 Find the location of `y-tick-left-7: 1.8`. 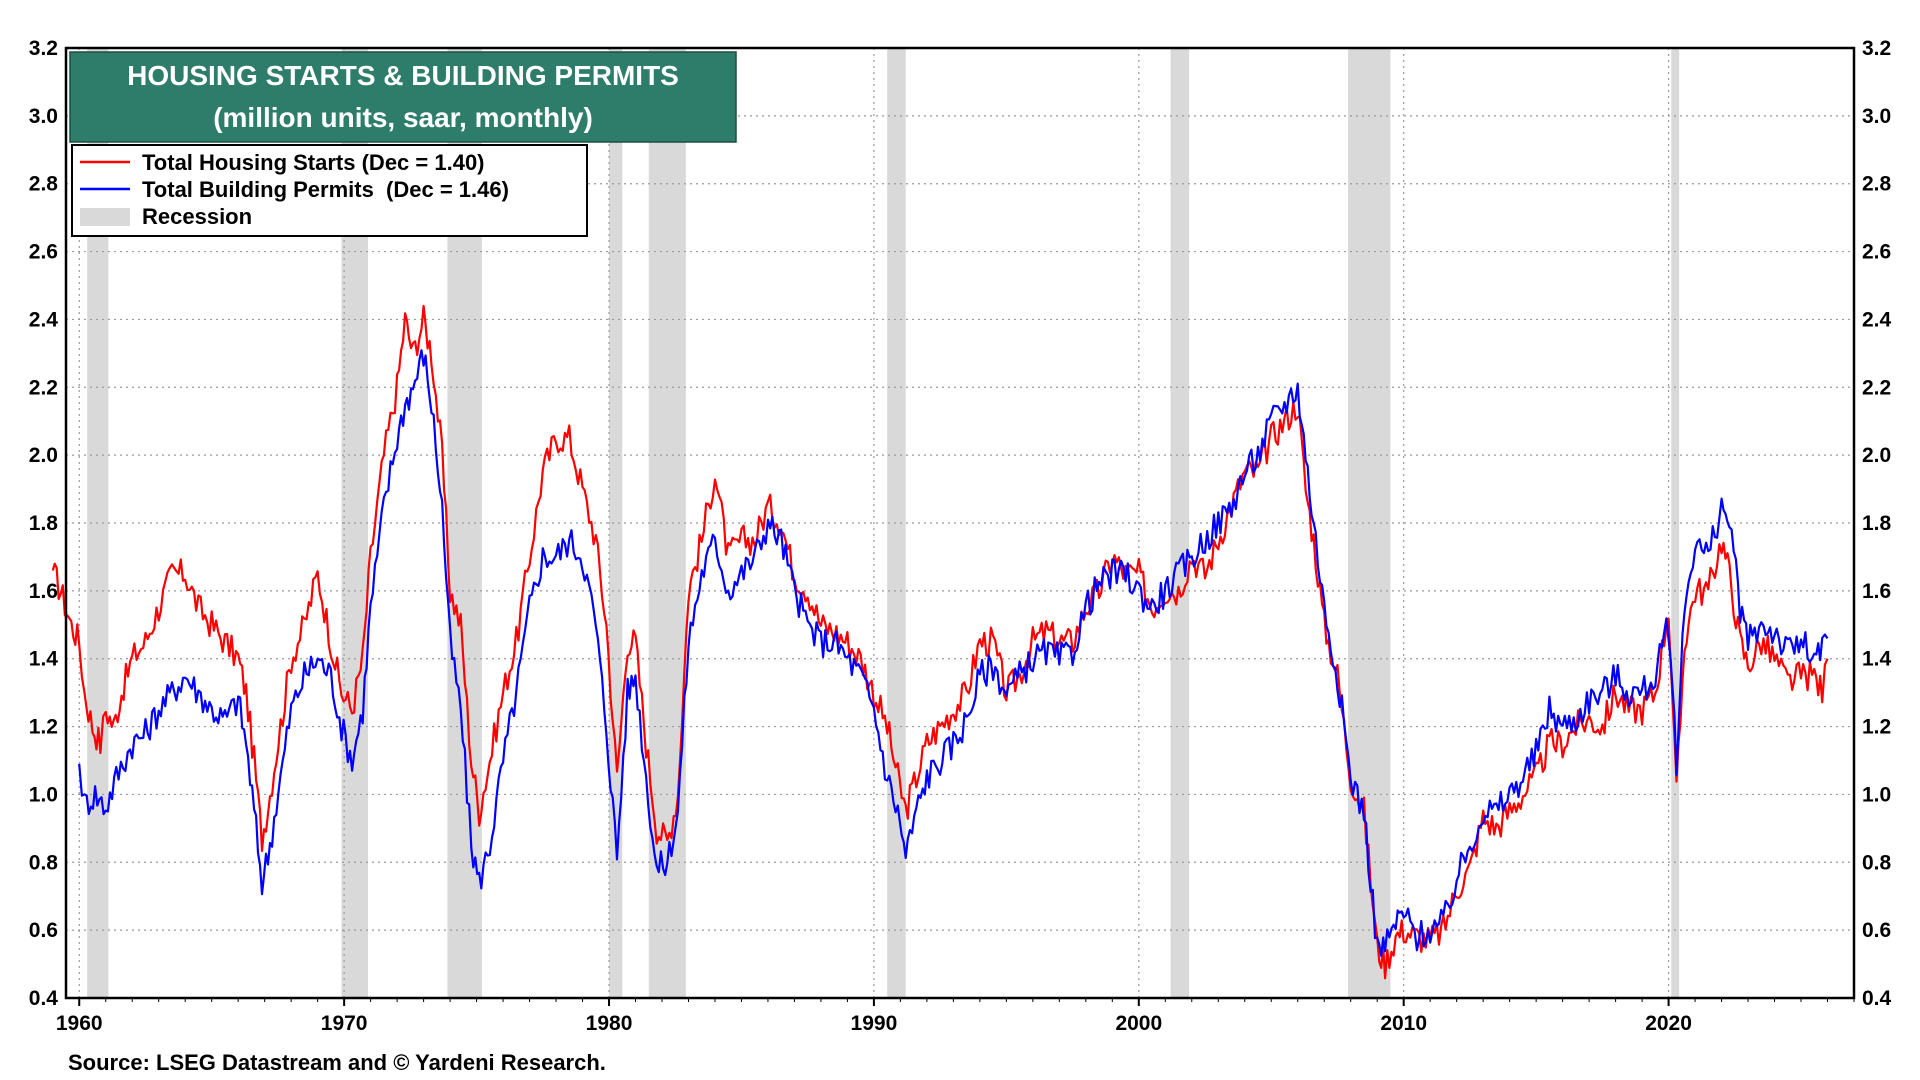

y-tick-left-7: 1.8 is located at coordinates (44, 523).